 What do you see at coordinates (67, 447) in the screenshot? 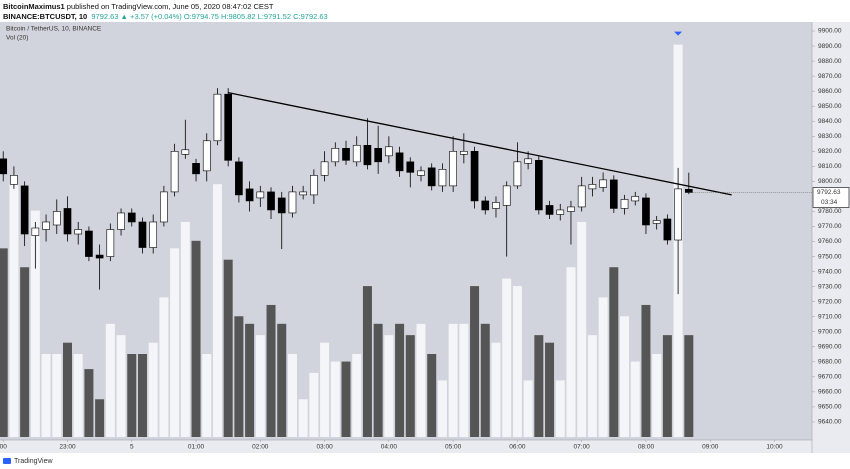
I see `x-tick-label: 23:00` at bounding box center [67, 447].